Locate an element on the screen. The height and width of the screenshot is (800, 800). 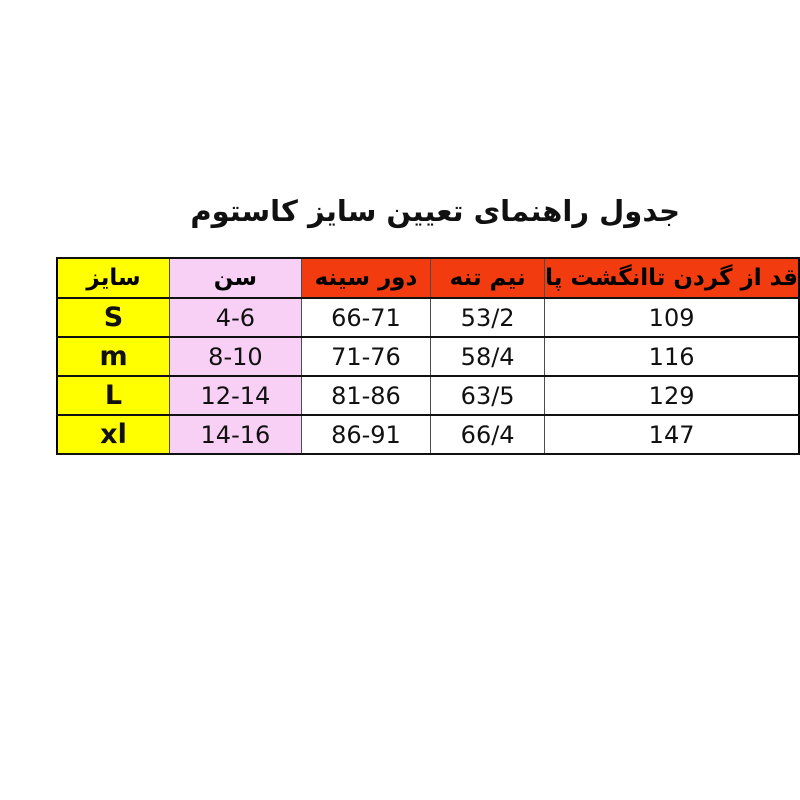
cell-size: S is located at coordinates (113, 317).